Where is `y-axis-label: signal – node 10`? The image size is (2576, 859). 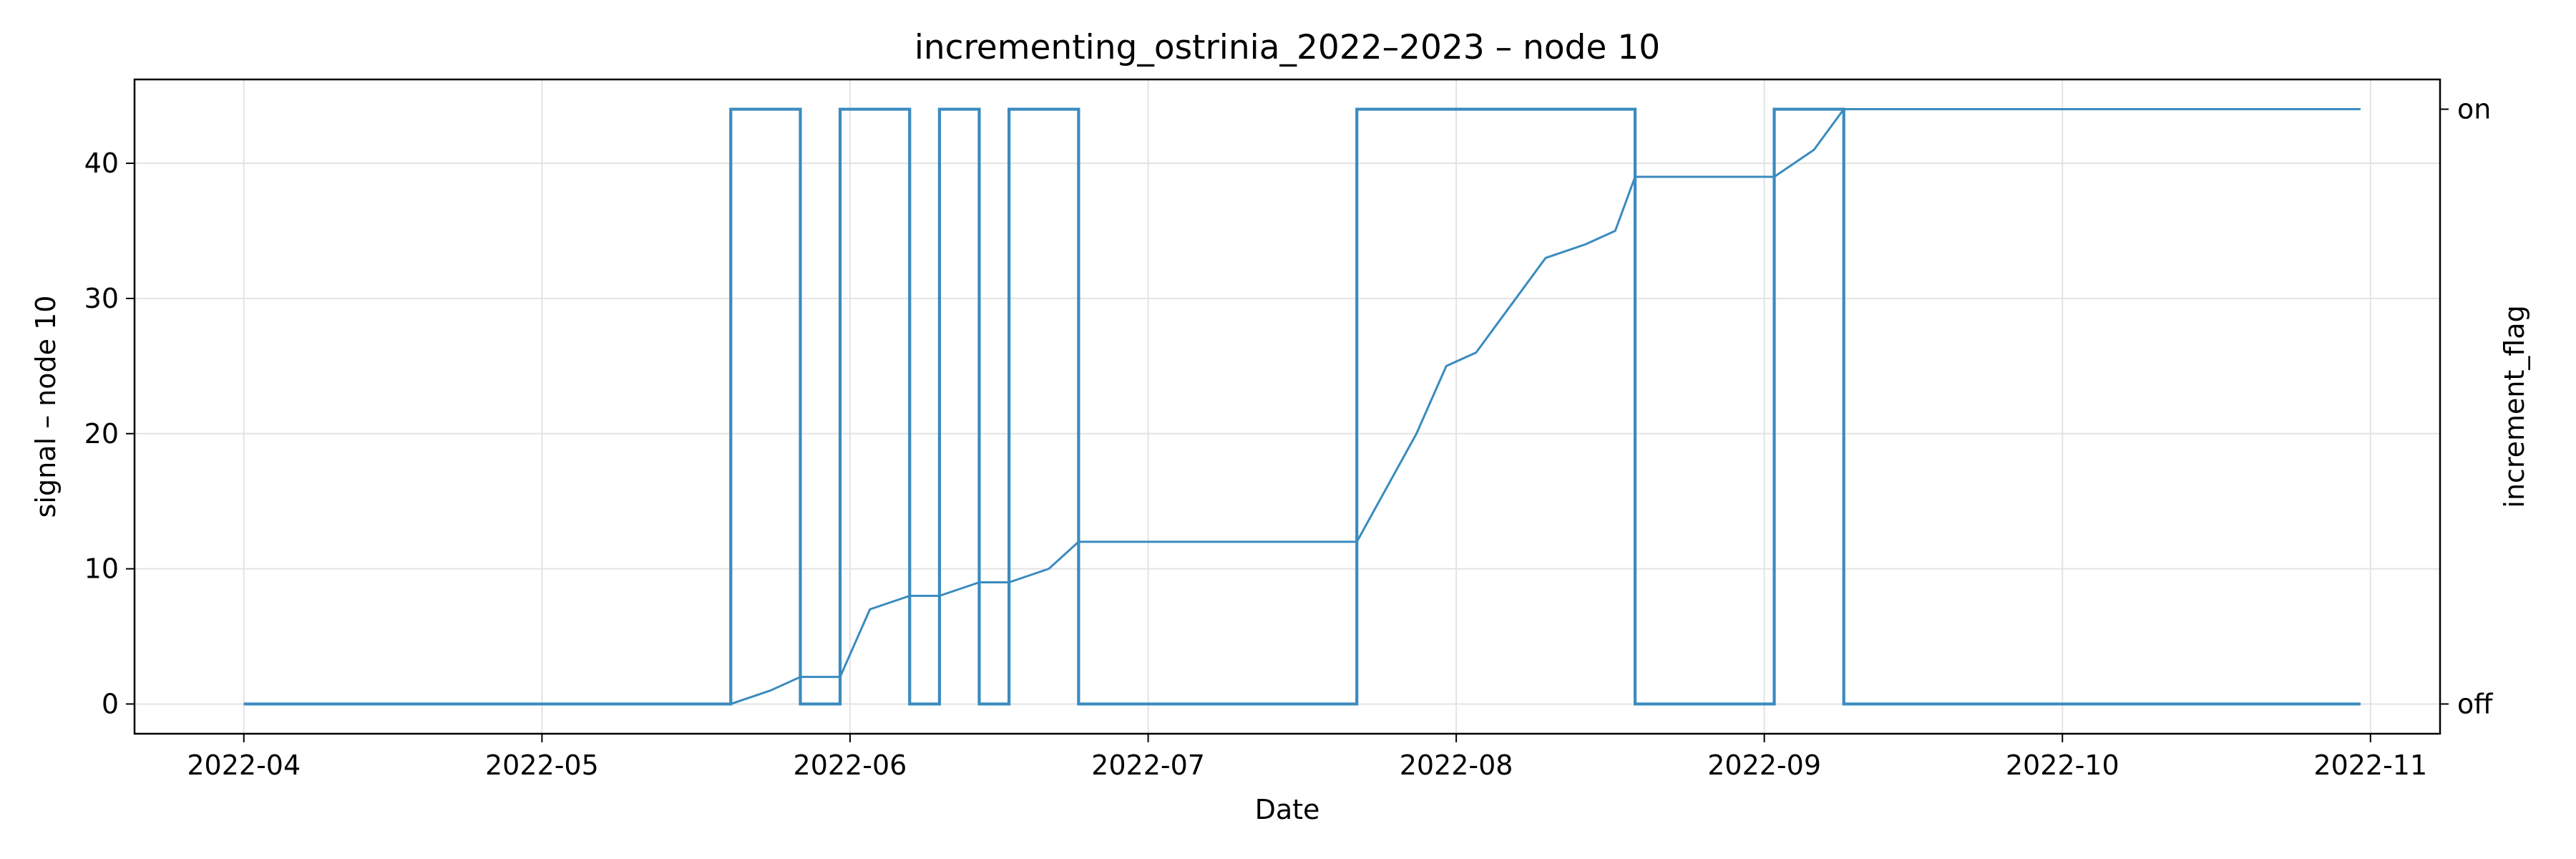 y-axis-label: signal – node 10 is located at coordinates (46, 407).